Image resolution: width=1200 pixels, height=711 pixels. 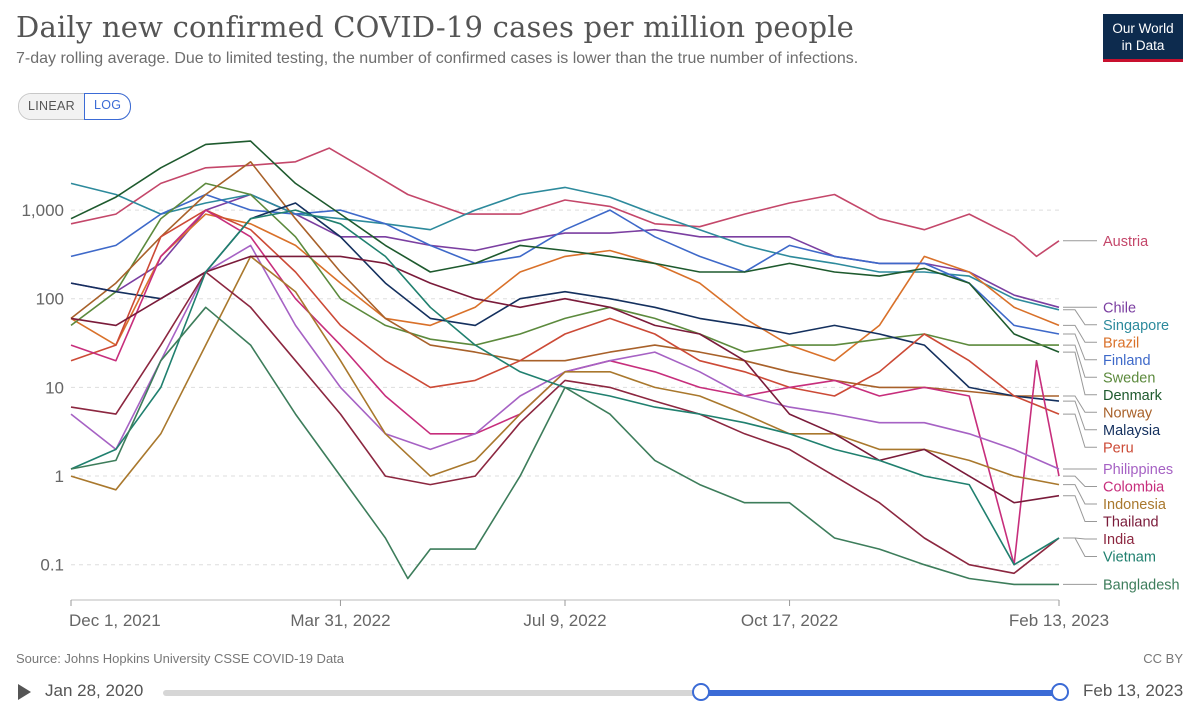 What do you see at coordinates (1118, 448) in the screenshot?
I see `series-label-peru: Peru` at bounding box center [1118, 448].